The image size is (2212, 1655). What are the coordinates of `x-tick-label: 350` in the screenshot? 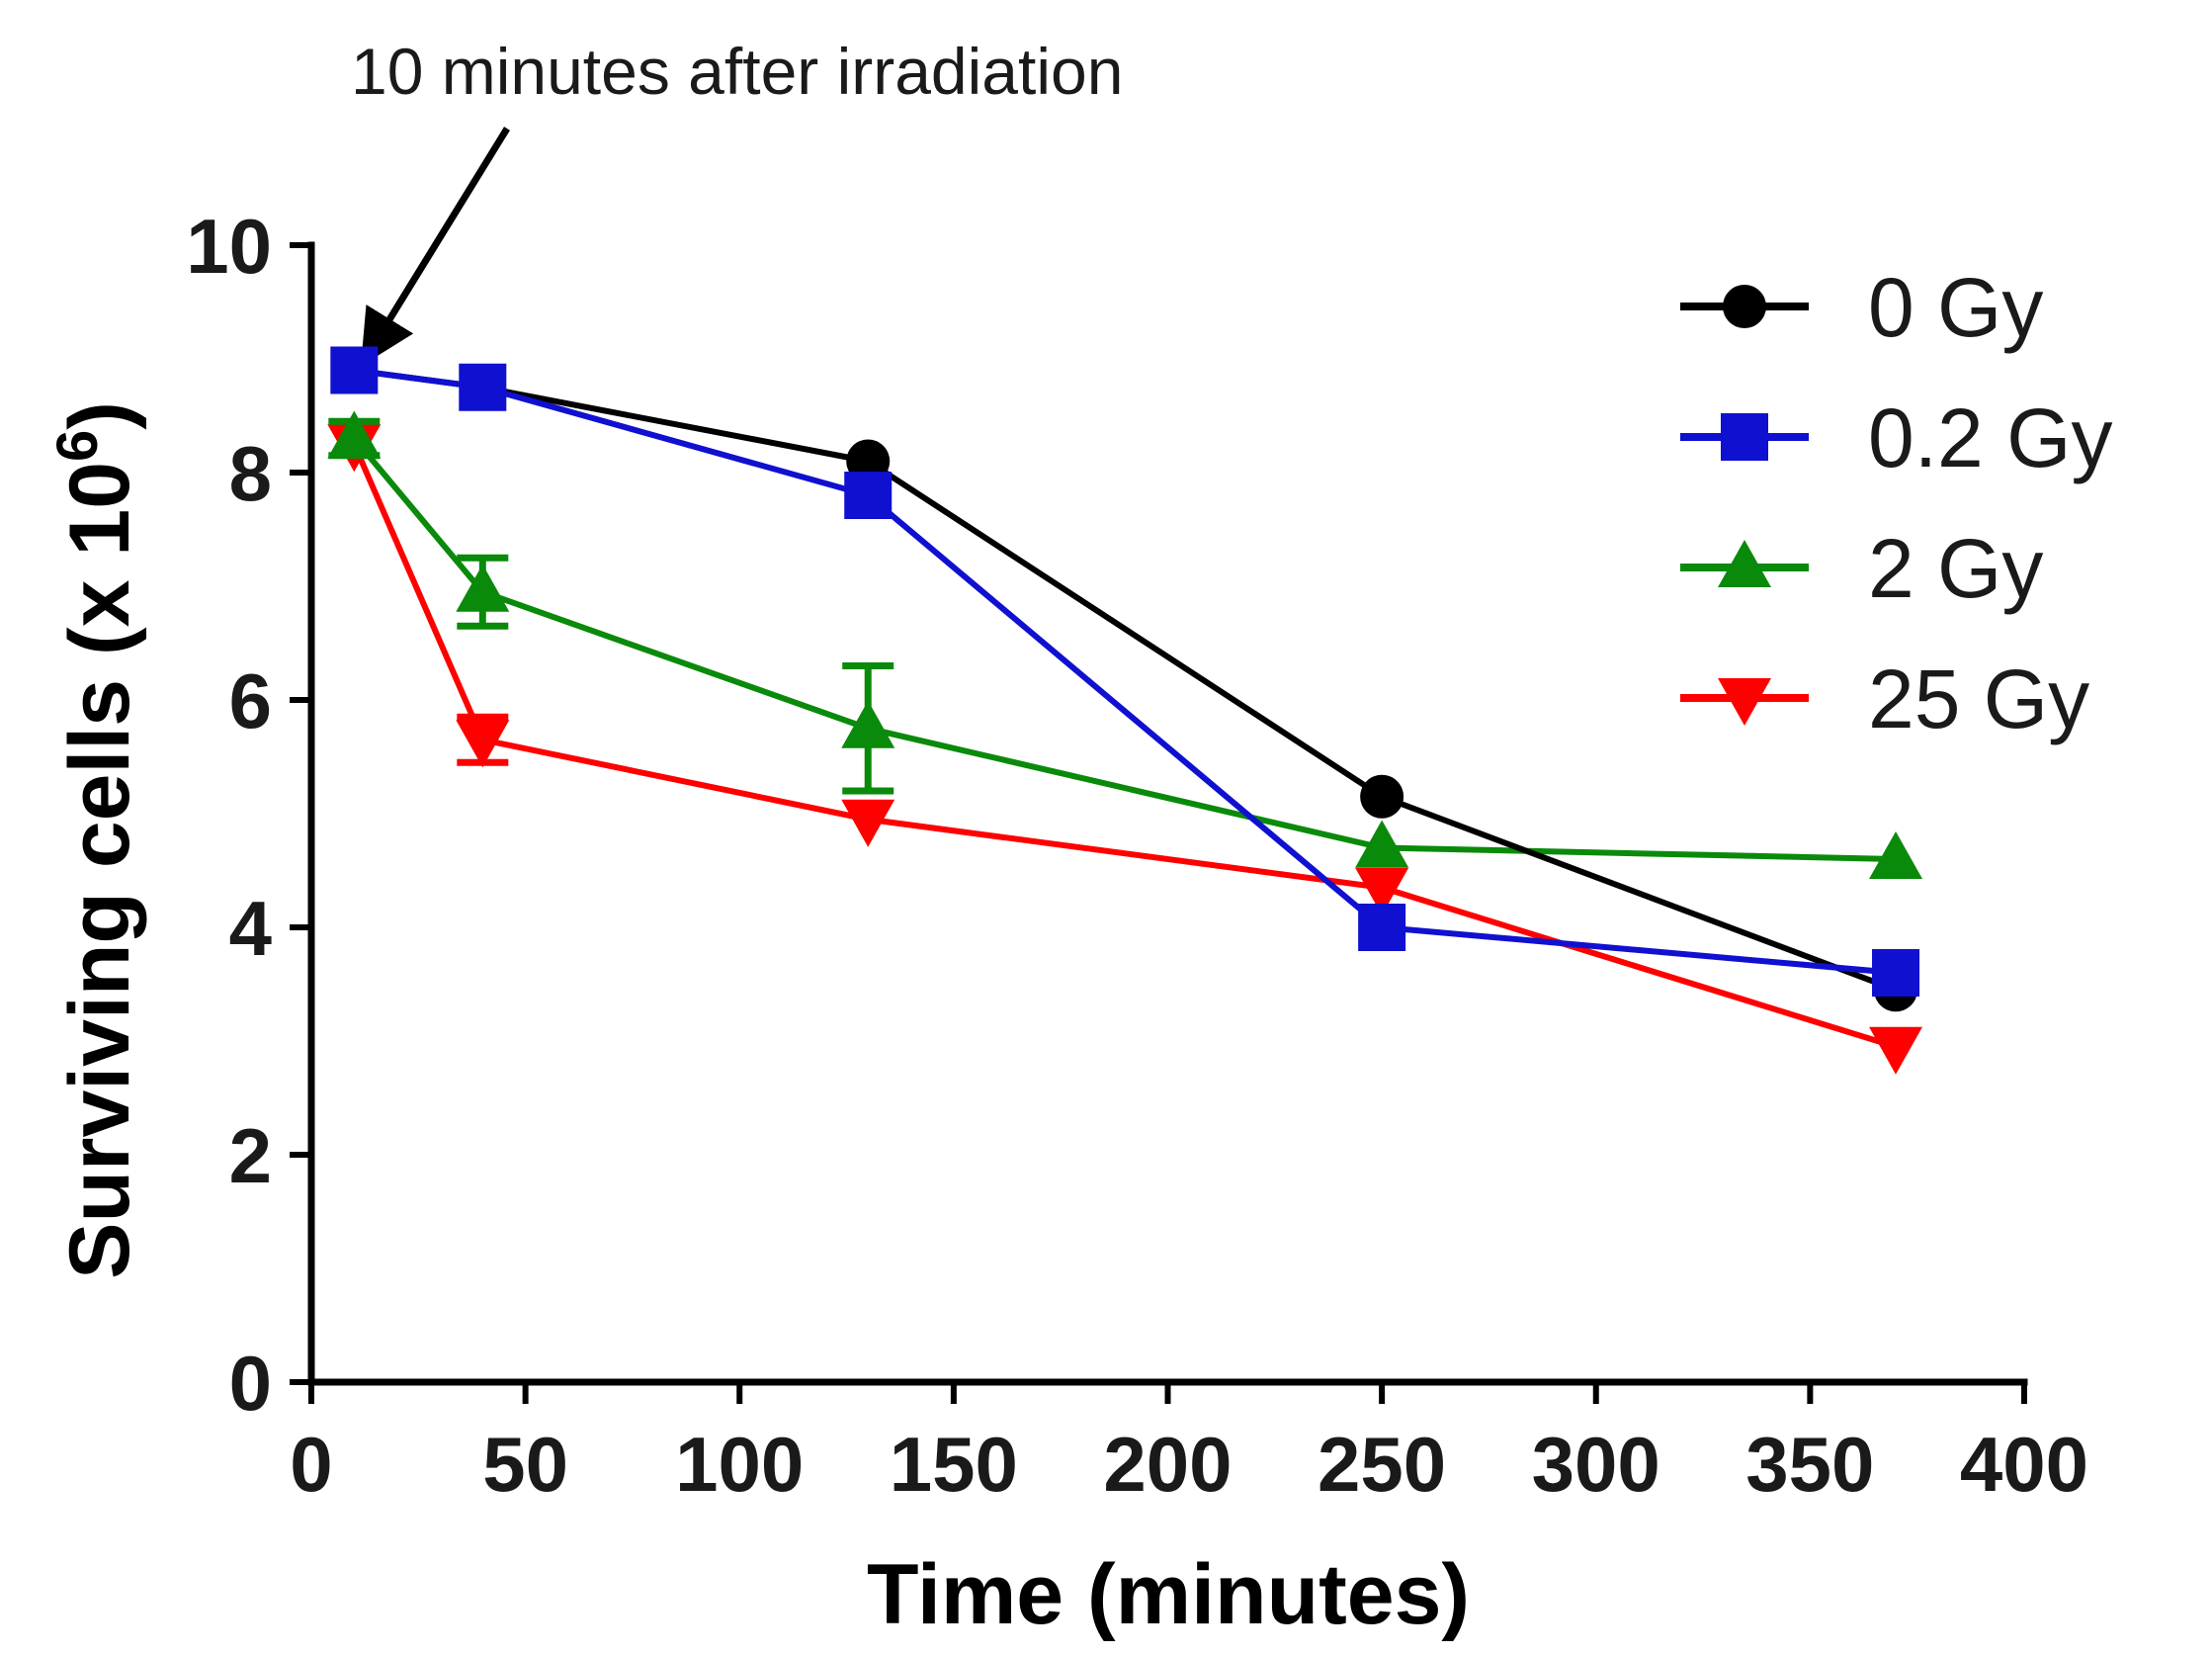 It's located at (1809, 1464).